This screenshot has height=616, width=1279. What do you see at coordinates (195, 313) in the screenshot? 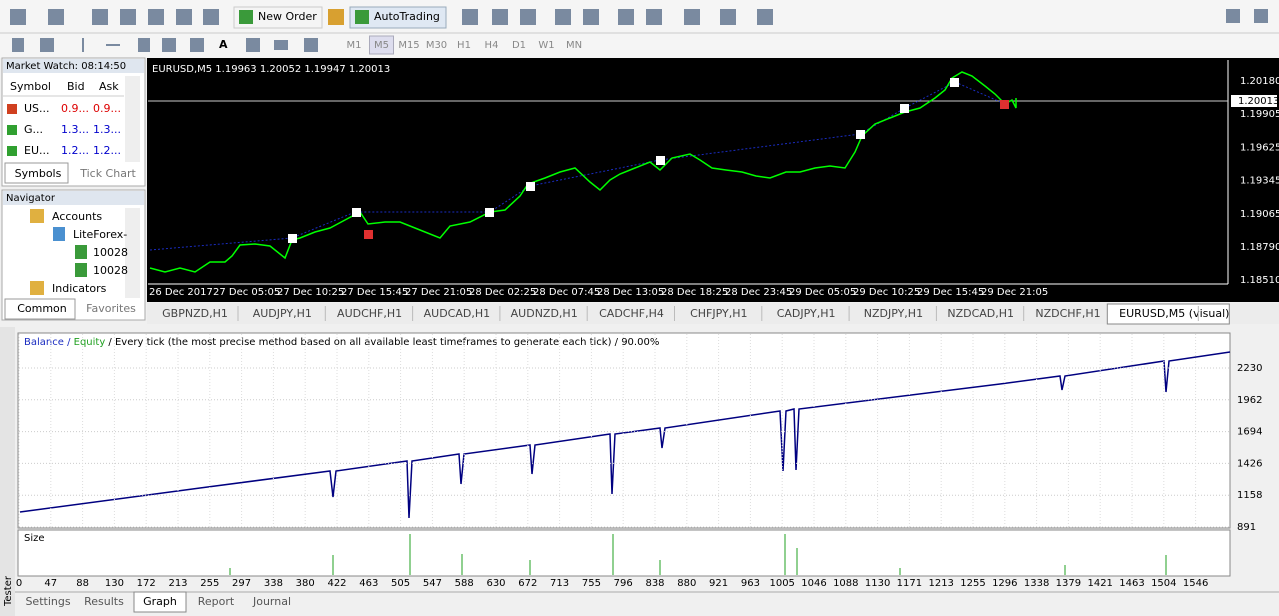
I see `chart-tab: GBPNZD,H1` at bounding box center [195, 313].